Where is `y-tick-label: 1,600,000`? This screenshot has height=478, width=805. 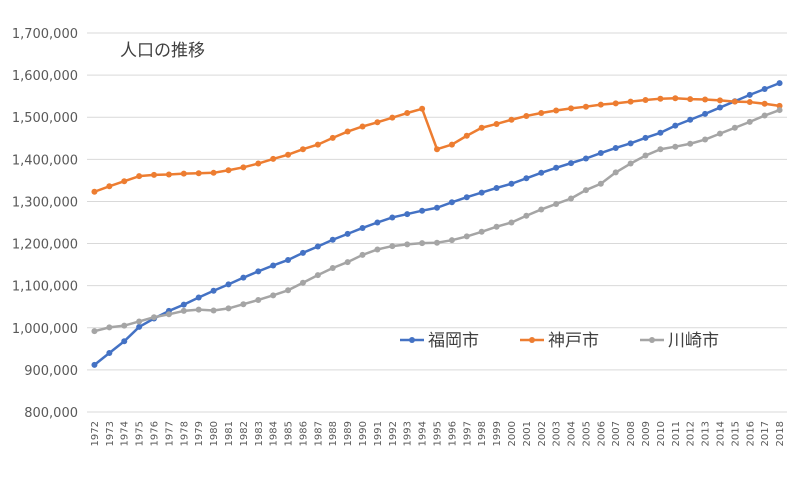
y-tick-label: 1,600,000 is located at coordinates (45, 76).